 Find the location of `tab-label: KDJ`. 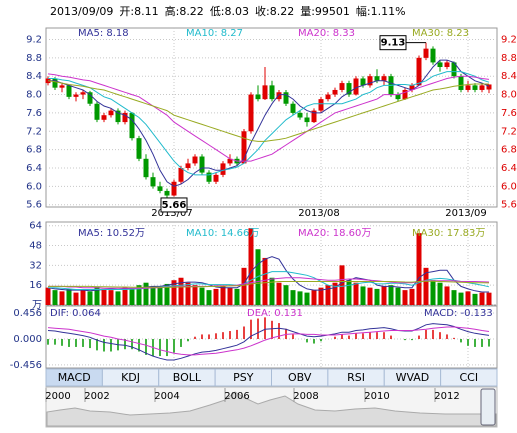

tab-label: KDJ is located at coordinates (130, 377).